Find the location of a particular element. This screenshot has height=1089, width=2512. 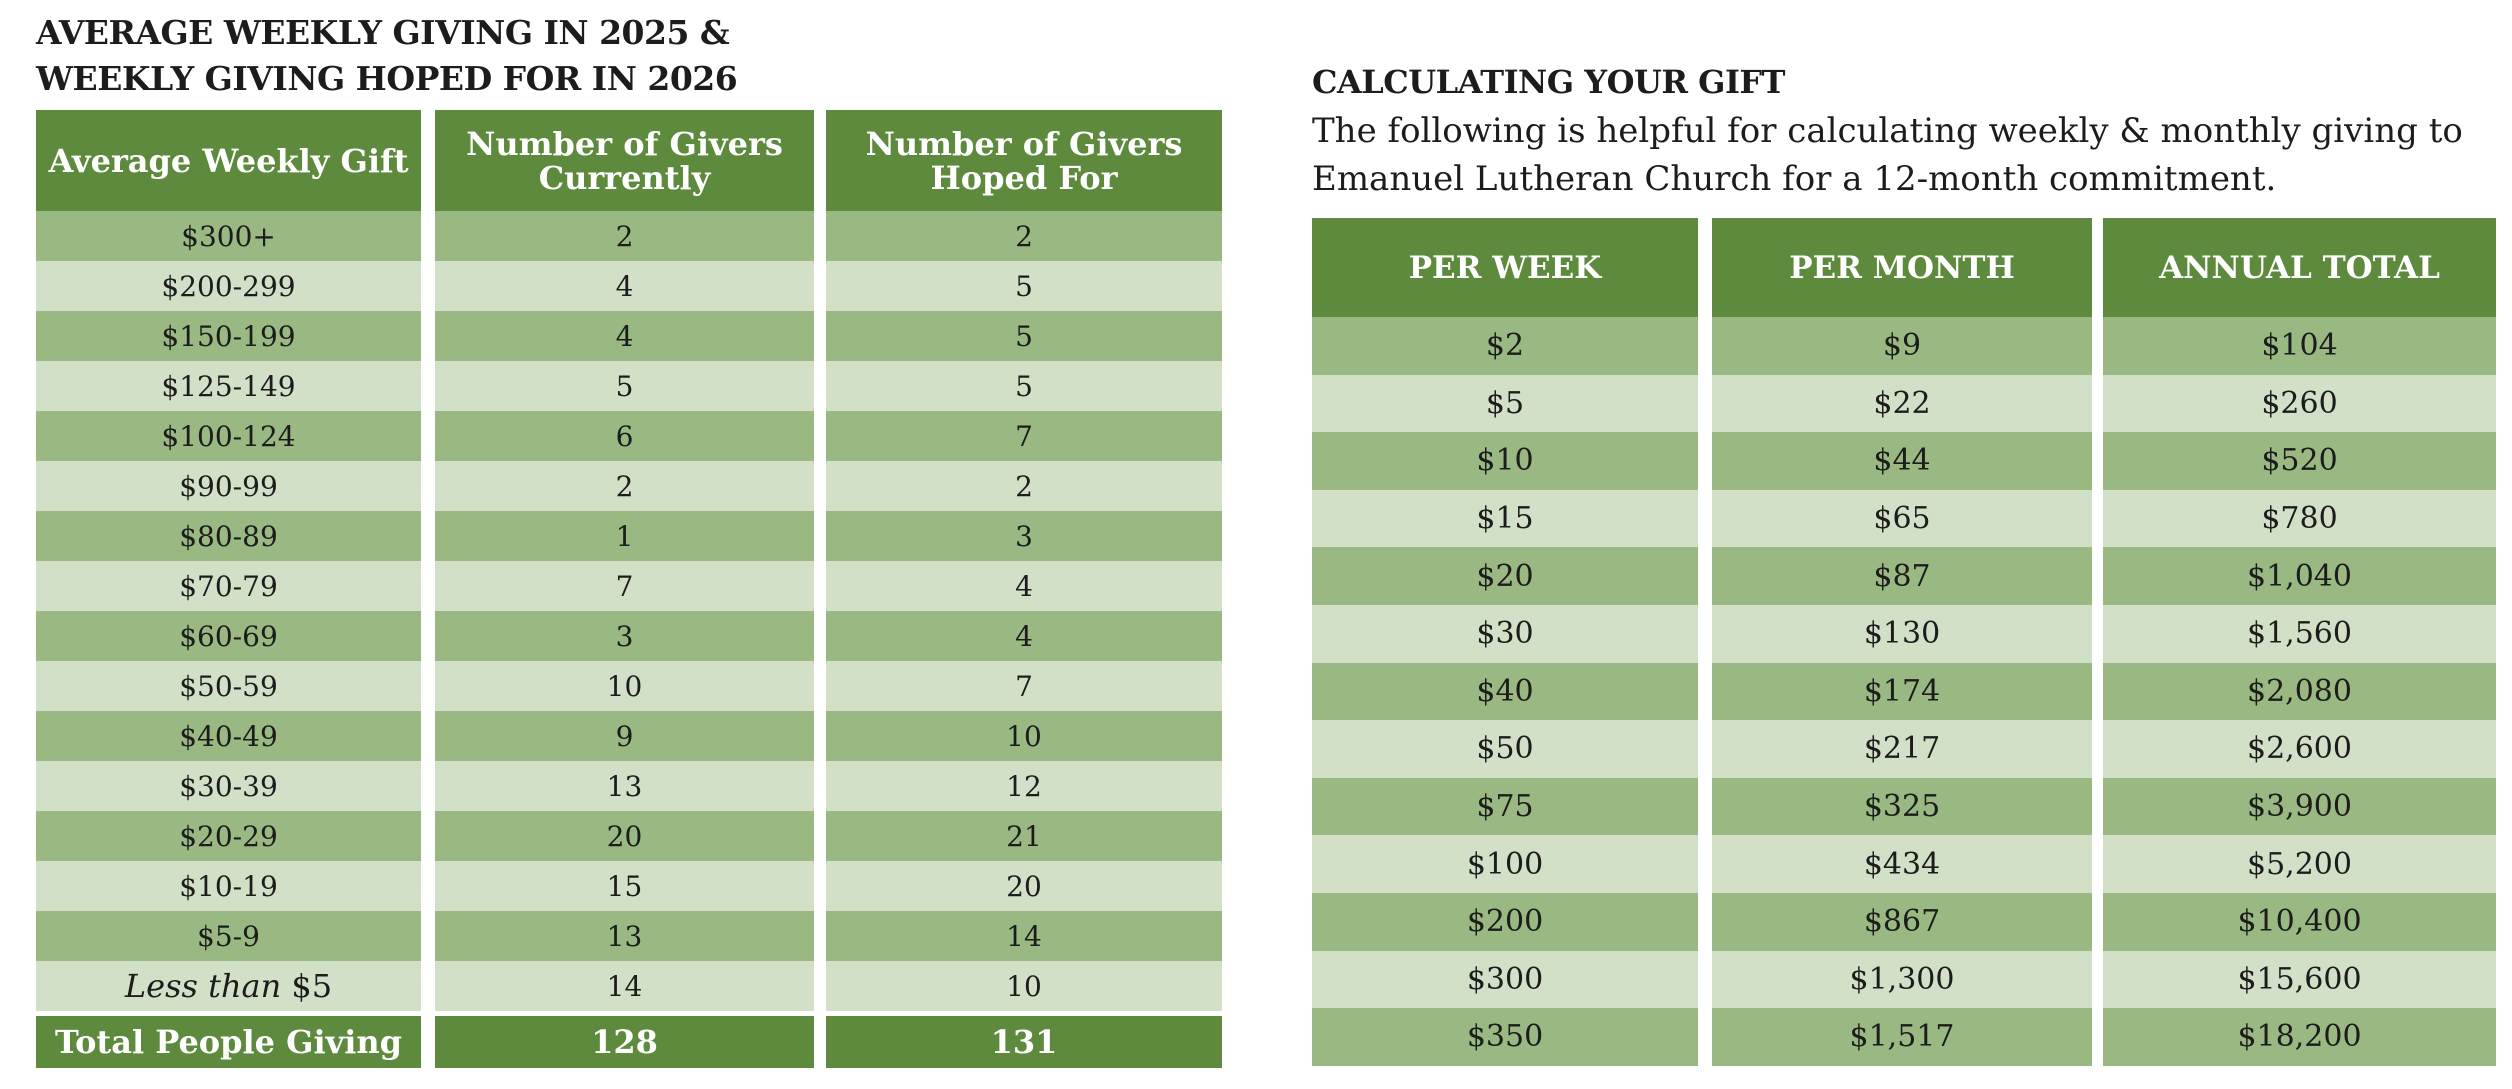

column-header: Number of Givers Currently is located at coordinates (624, 160).